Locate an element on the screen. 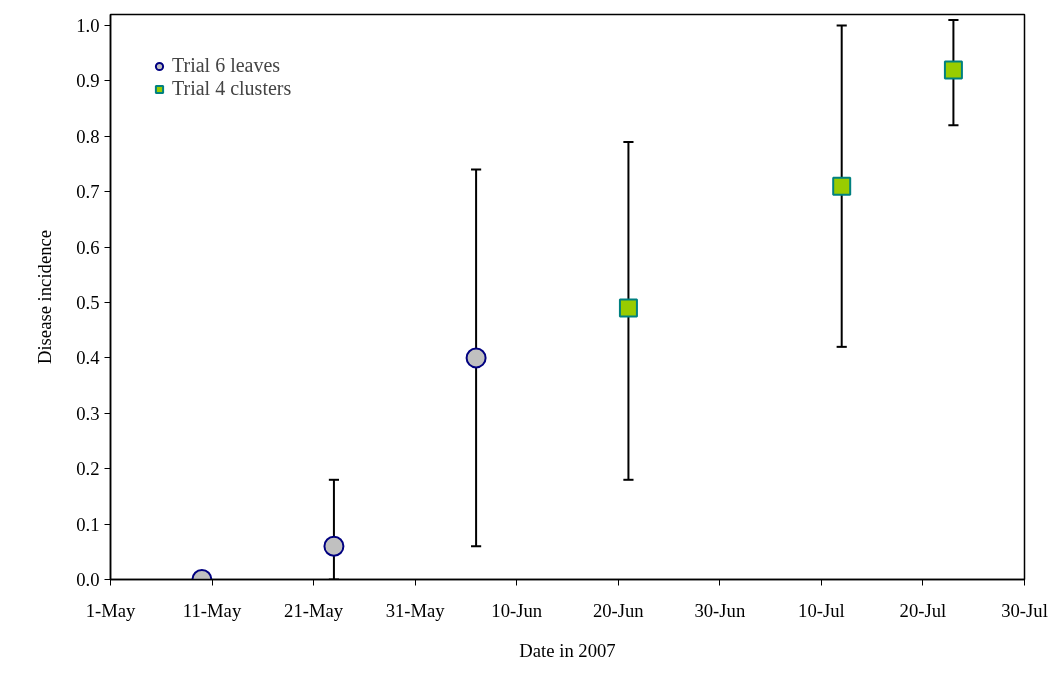 The image size is (1062, 677). x-axis-title: Date in 2007 is located at coordinates (567, 650).